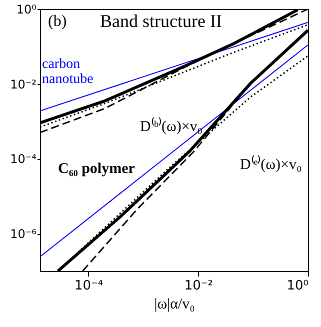 This screenshot has width=321, height=327. Describe the element at coordinates (68, 72) in the screenshot. I see `annotation: carbon nanotube` at that location.